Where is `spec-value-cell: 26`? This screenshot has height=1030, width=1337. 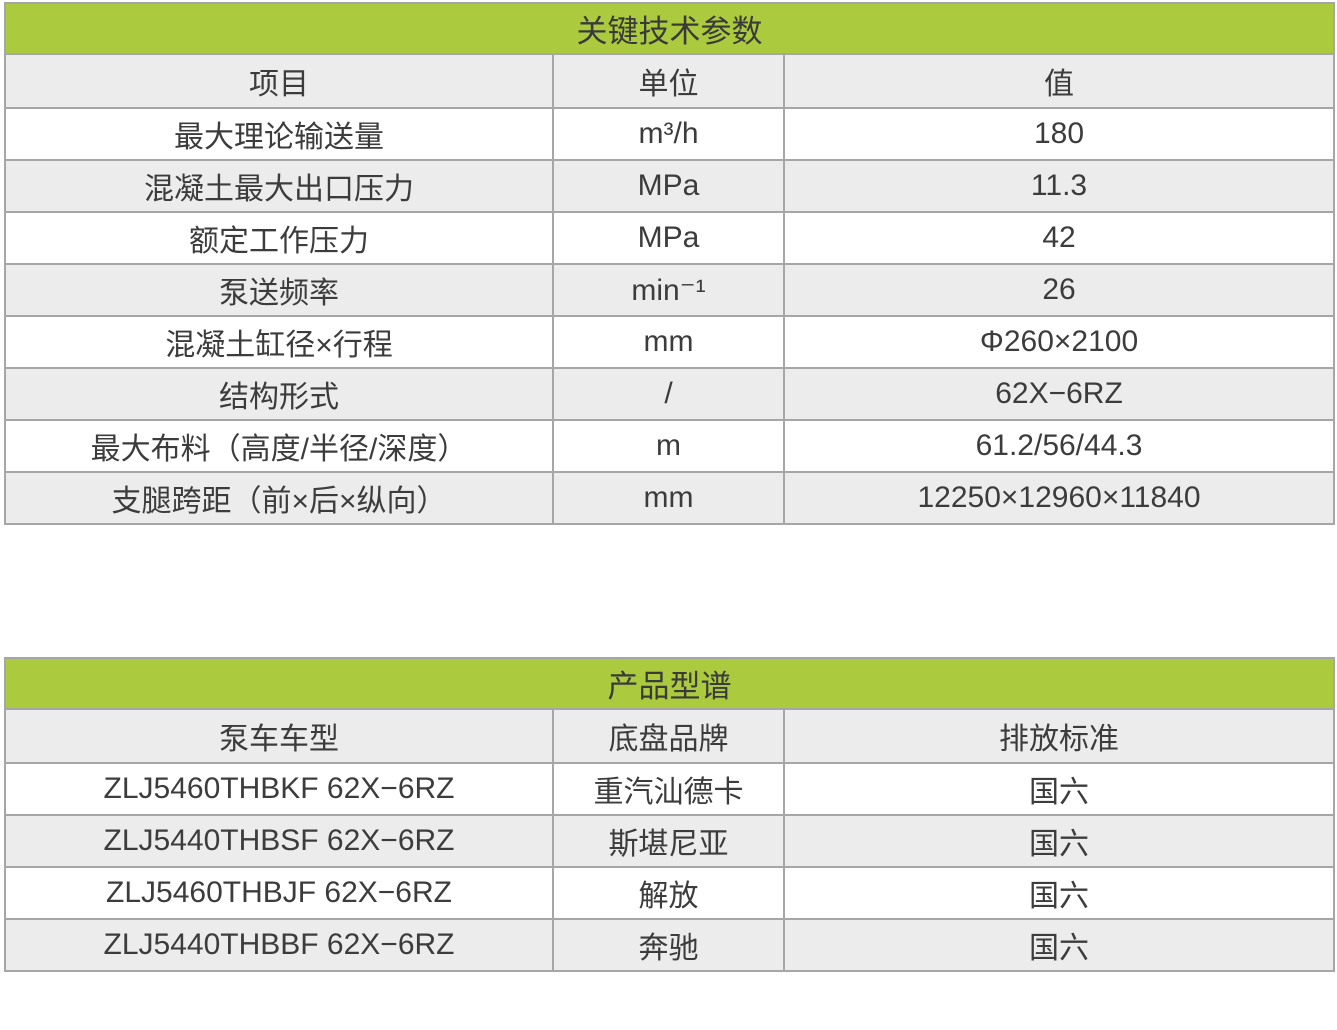
spec-value-cell: 26 is located at coordinates (1059, 290).